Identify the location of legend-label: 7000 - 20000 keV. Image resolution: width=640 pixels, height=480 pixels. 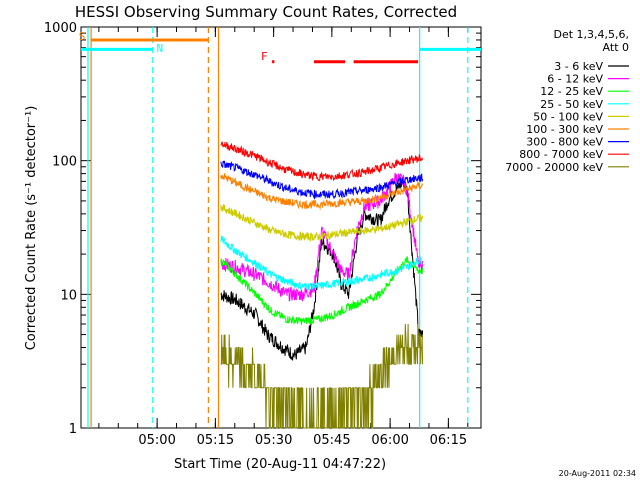
(554, 167).